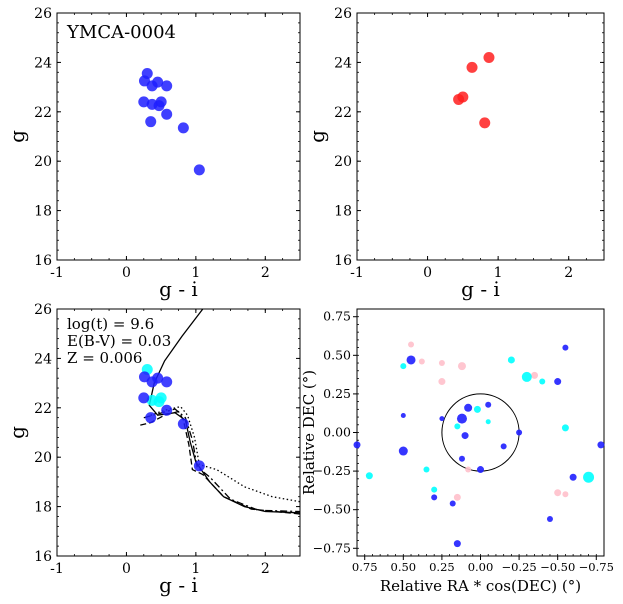  What do you see at coordinates (337, 316) in the screenshot?
I see `y-tick-label: 0.75` at bounding box center [337, 316].